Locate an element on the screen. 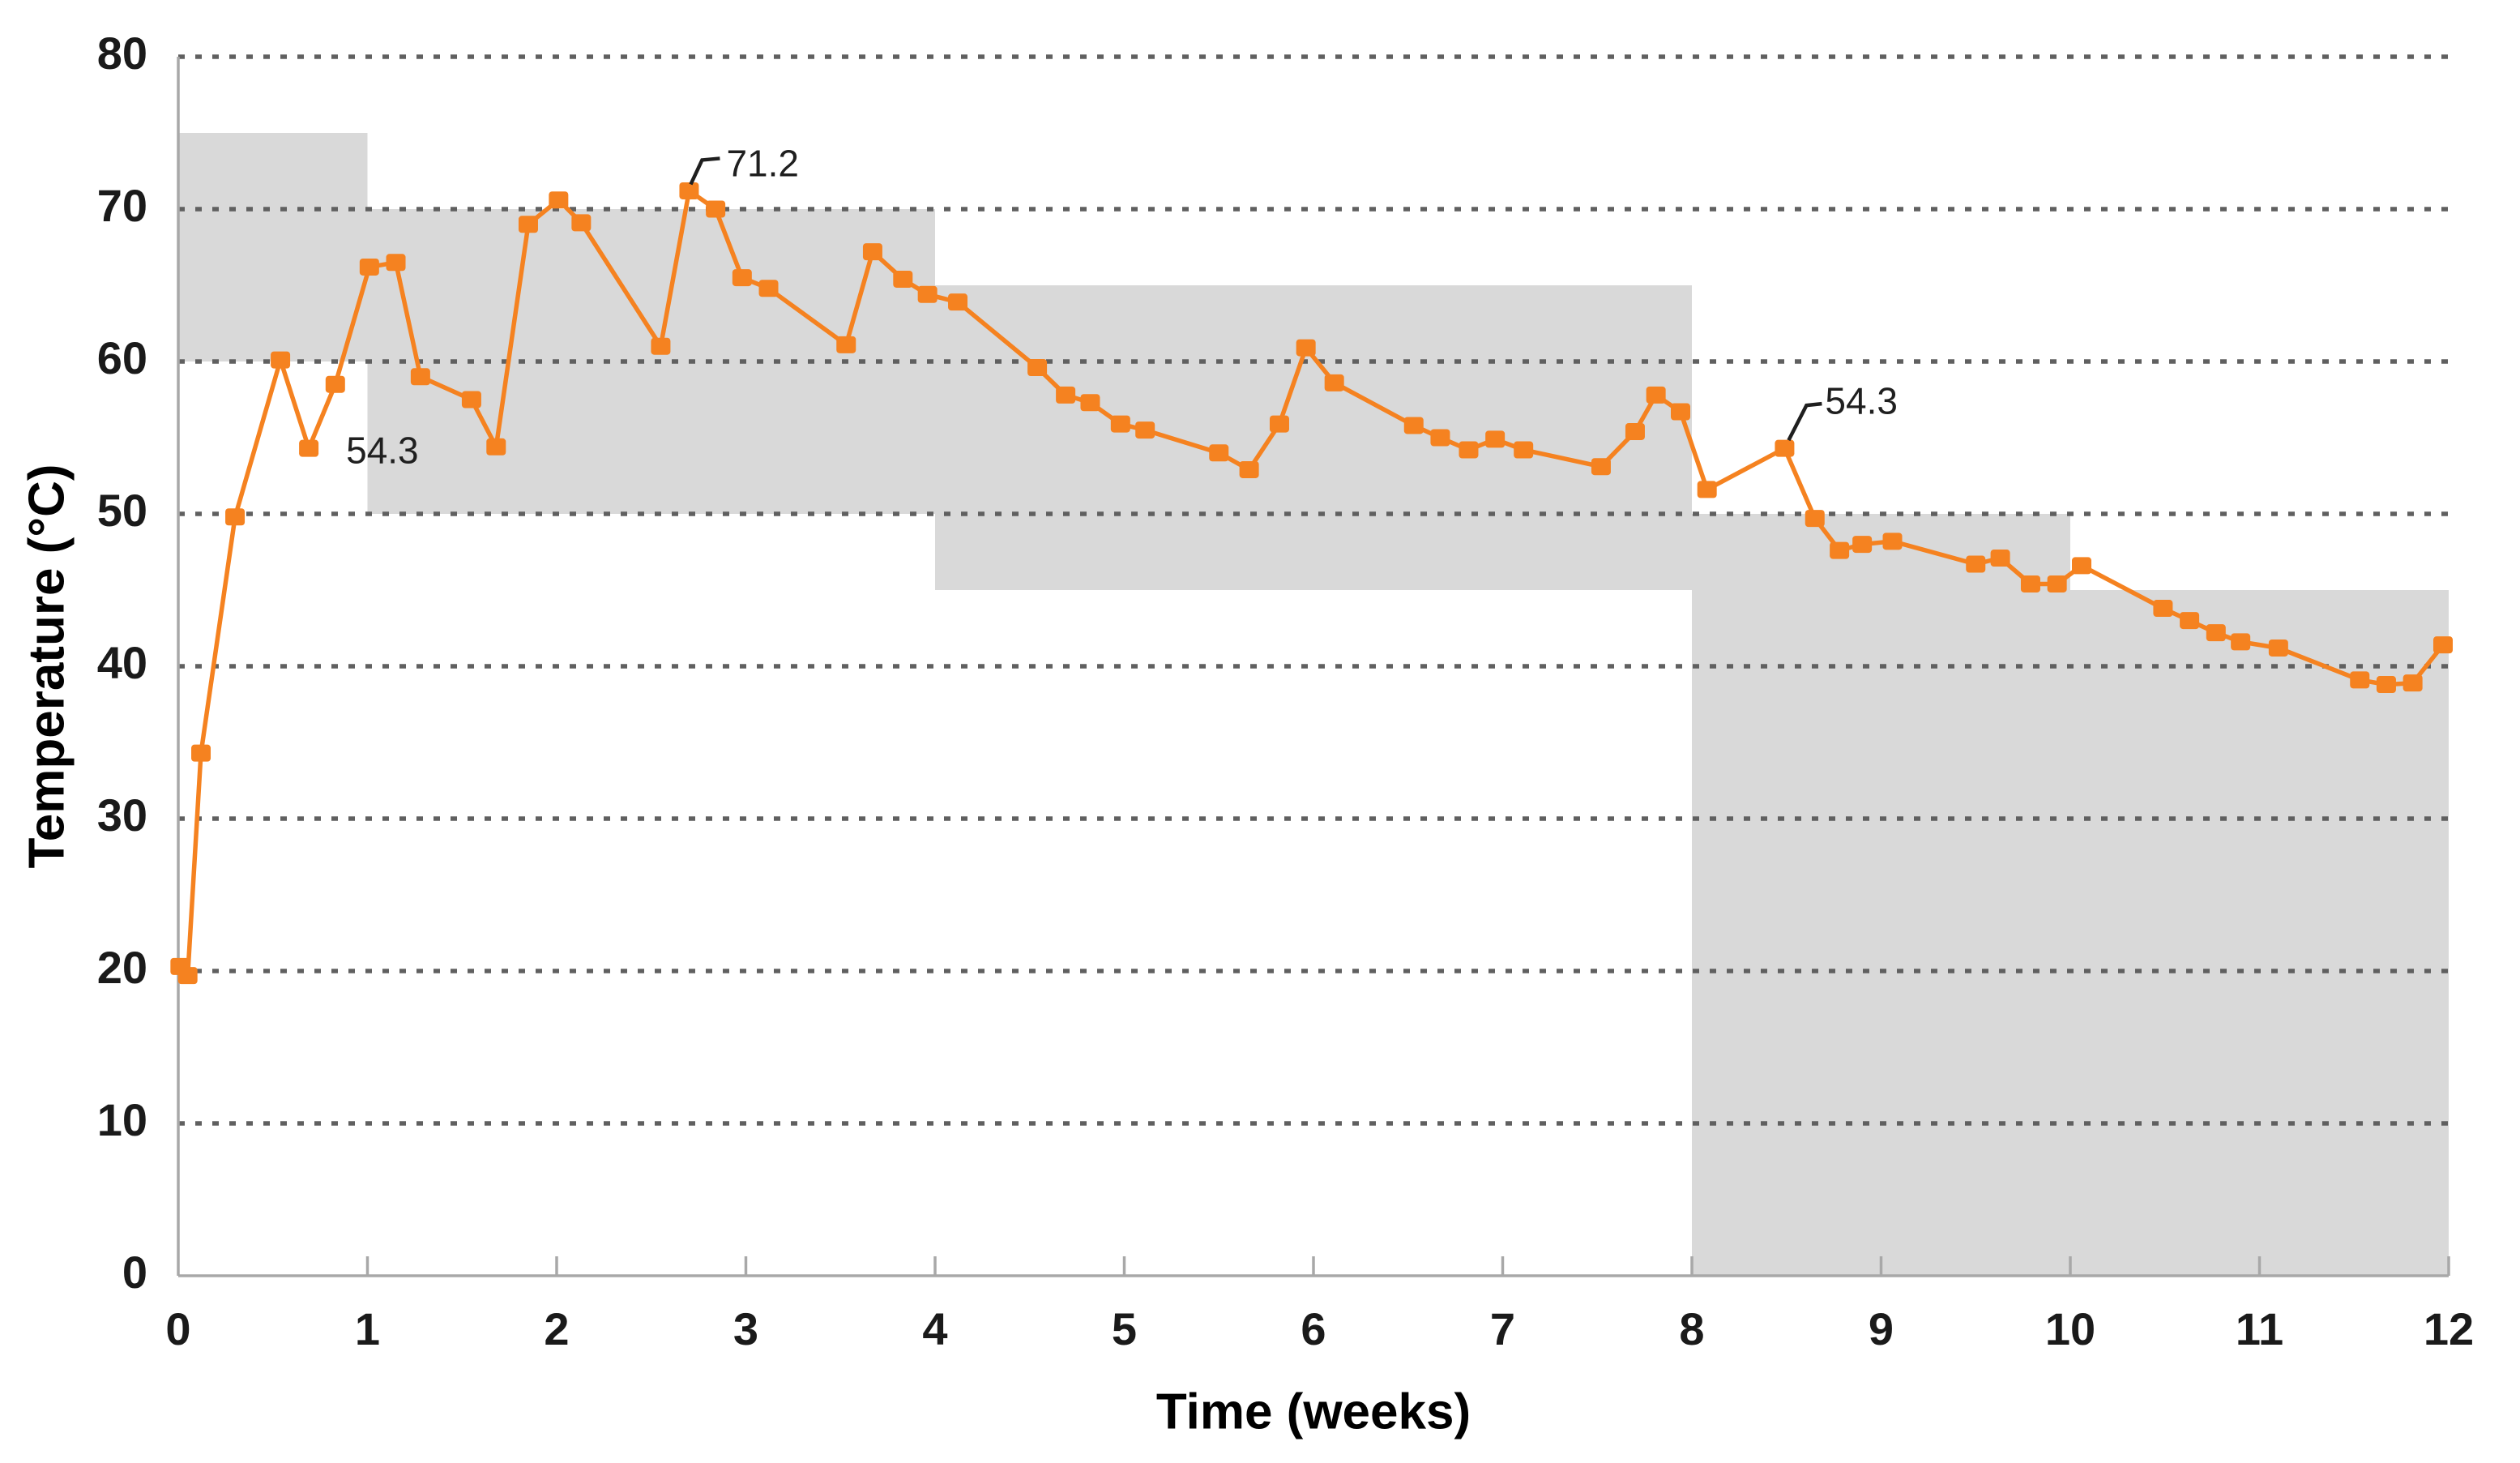  x-tick-label: 4 is located at coordinates (935, 1328).